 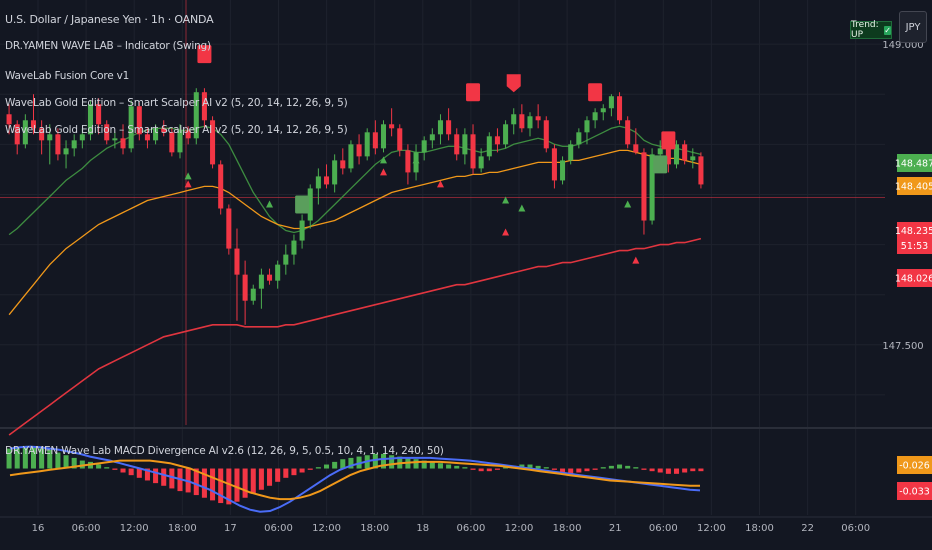 What do you see at coordinates (913, 278) in the screenshot?
I see `price-label: 148.026` at bounding box center [913, 278].